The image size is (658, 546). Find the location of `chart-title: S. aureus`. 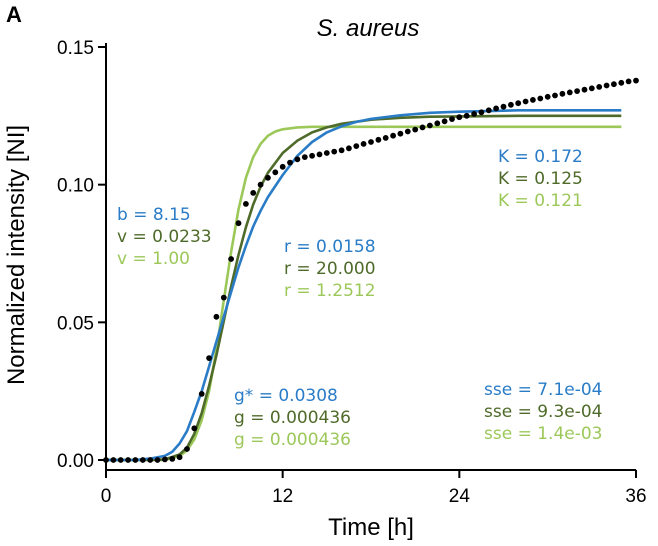

chart-title: S. aureus is located at coordinates (368, 28).